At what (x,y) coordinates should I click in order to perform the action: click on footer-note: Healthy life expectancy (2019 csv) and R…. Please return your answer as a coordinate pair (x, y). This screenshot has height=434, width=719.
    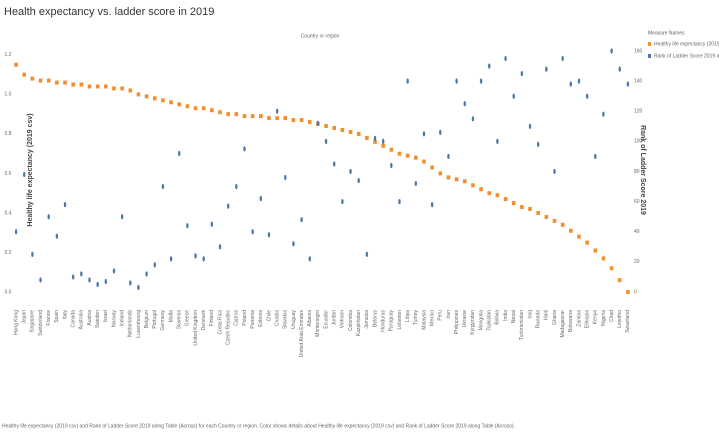
    Looking at the image, I should click on (258, 426).